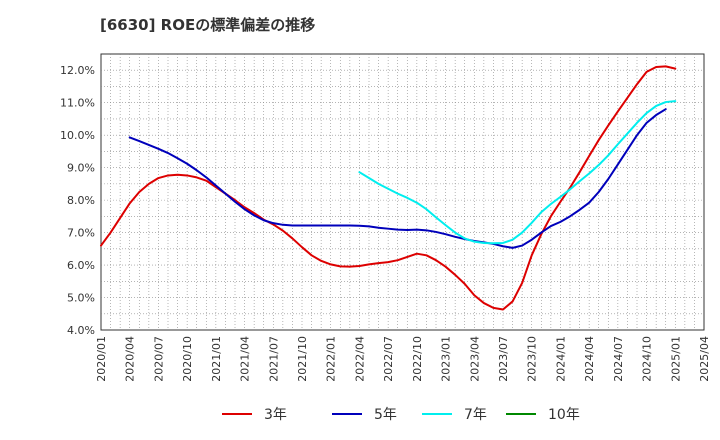 The image size is (720, 440). Describe the element at coordinates (81, 298) in the screenshot. I see `y-tick-label: 5.0%` at that location.